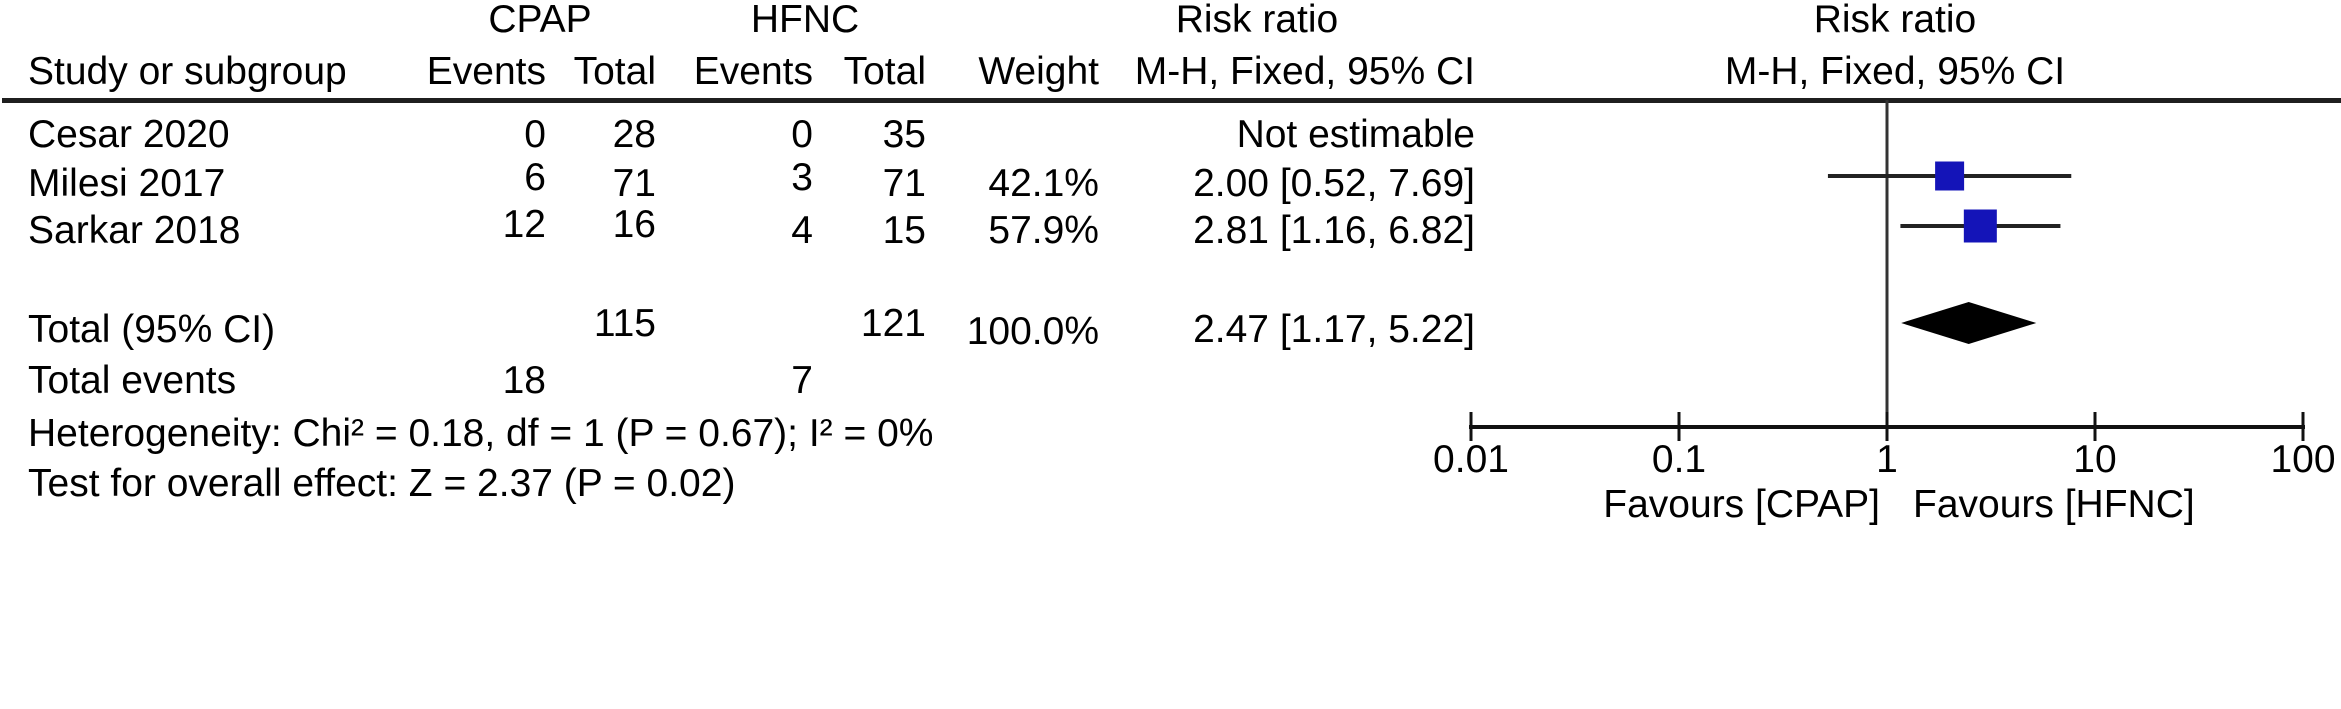 This screenshot has height=709, width=2341. Describe the element at coordinates (802, 134) in the screenshot. I see `hfnc-events-value: 0` at that location.